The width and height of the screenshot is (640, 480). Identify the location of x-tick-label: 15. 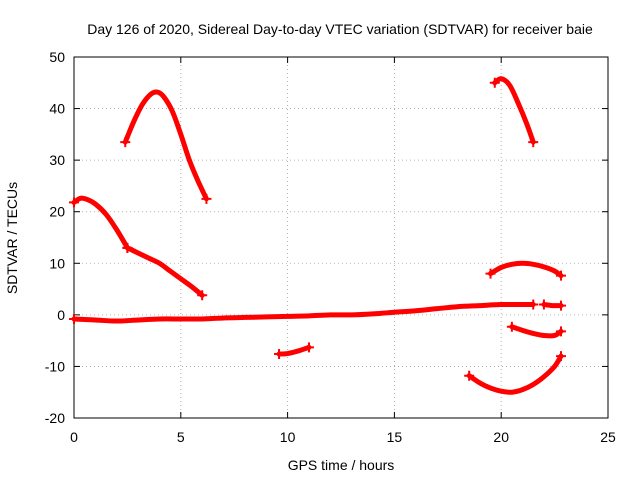
(395, 437).